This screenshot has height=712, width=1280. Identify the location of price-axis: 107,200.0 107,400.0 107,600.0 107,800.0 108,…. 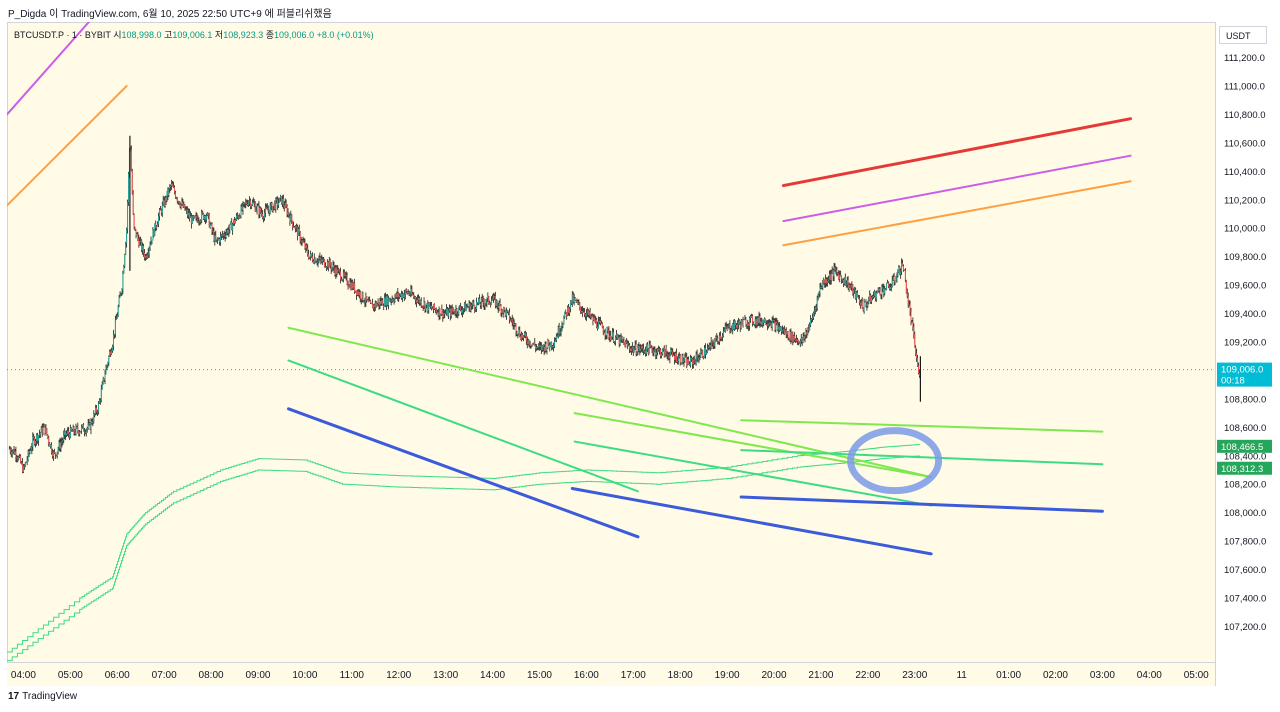
(1243, 354).